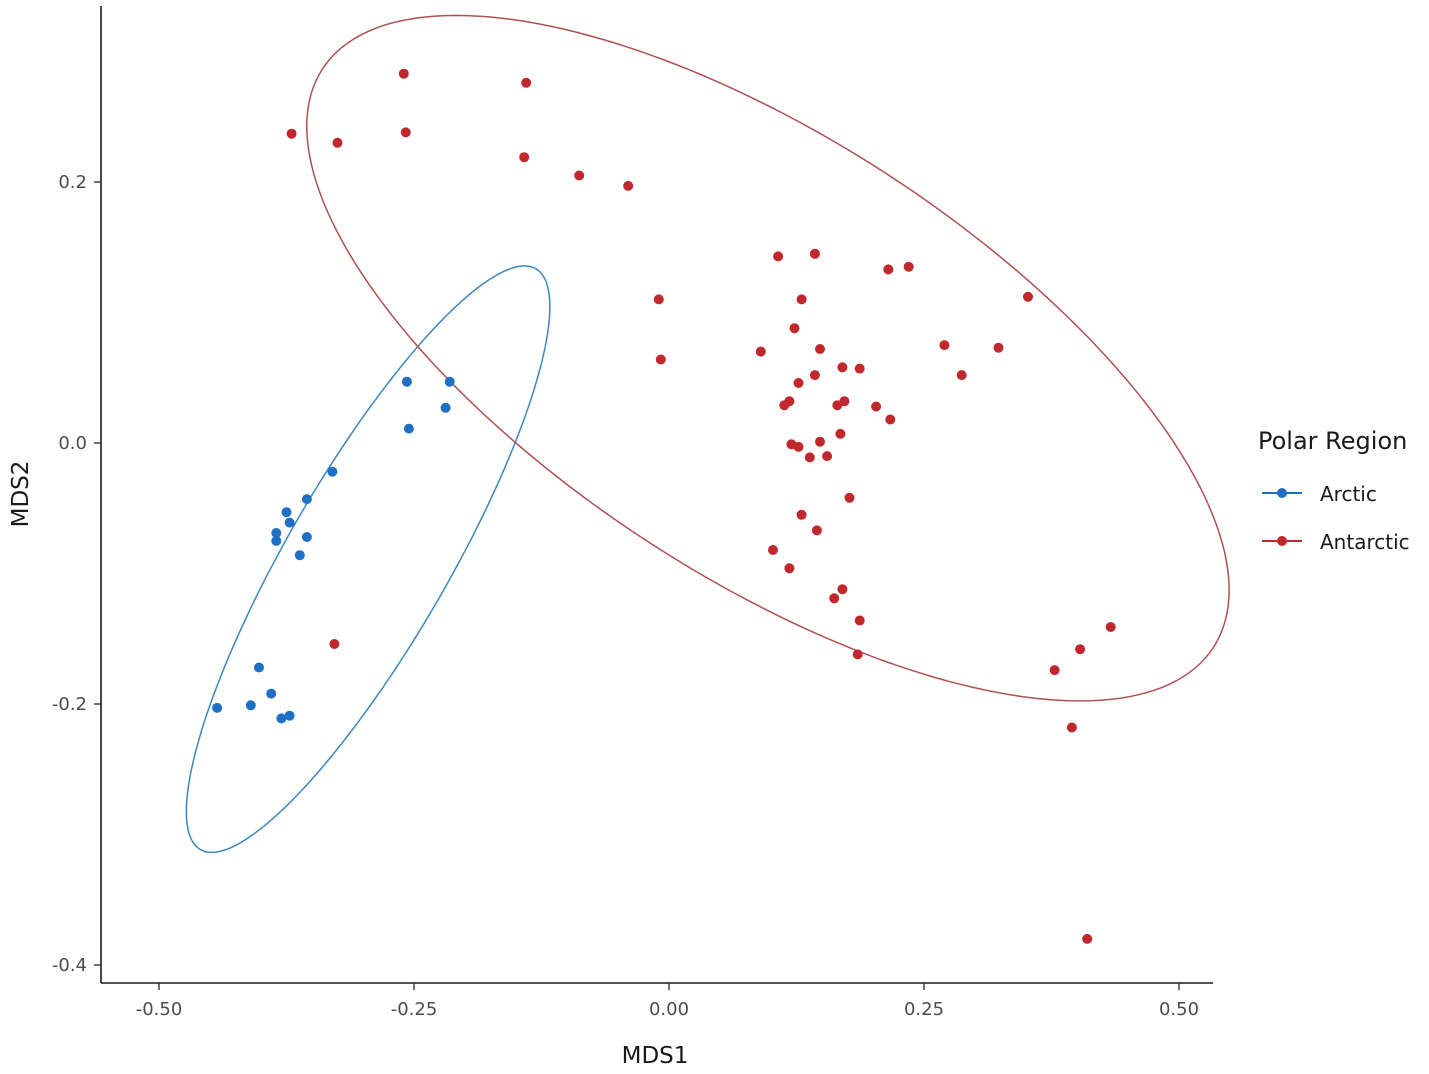 The image size is (1429, 1074). I want to click on x-tick-label: -0.25, so click(414, 1009).